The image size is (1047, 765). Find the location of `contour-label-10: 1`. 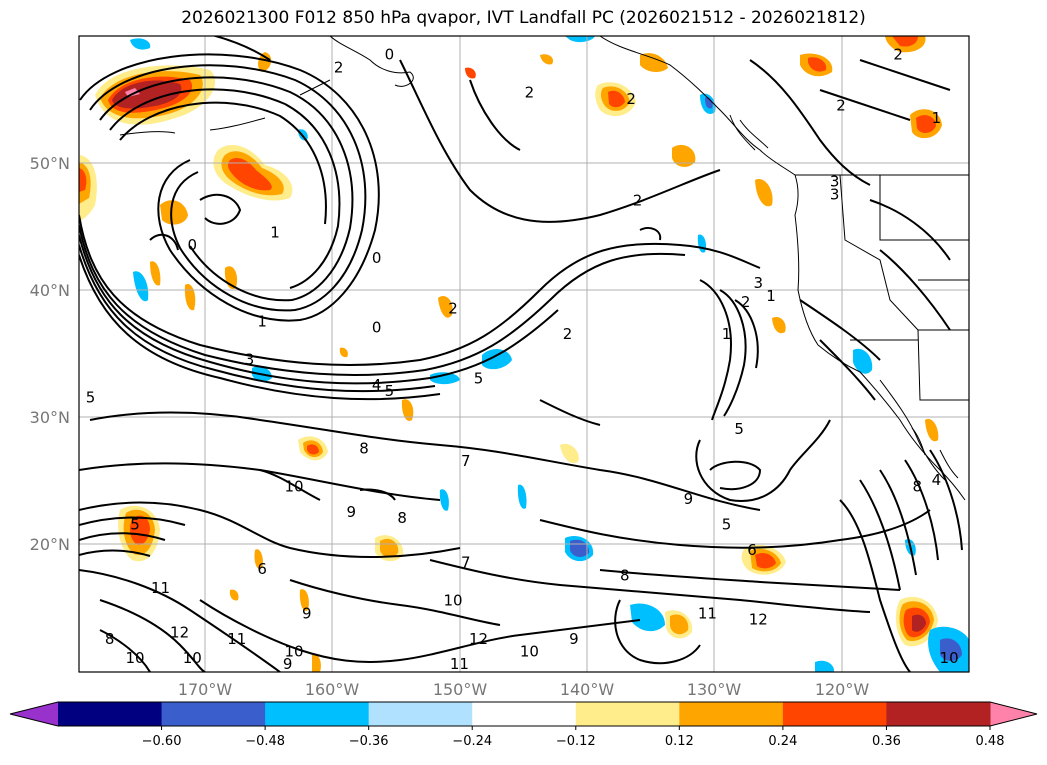

contour-label-10: 1 is located at coordinates (275, 232).